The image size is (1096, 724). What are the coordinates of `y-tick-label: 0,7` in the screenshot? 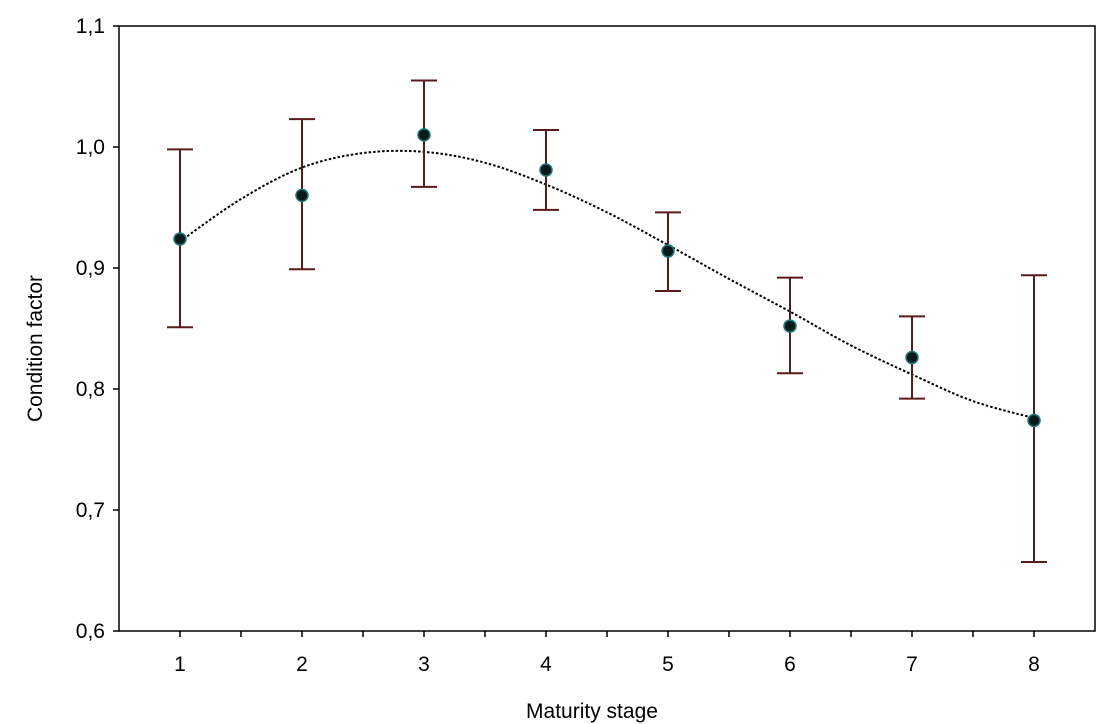 It's located at (90, 510).